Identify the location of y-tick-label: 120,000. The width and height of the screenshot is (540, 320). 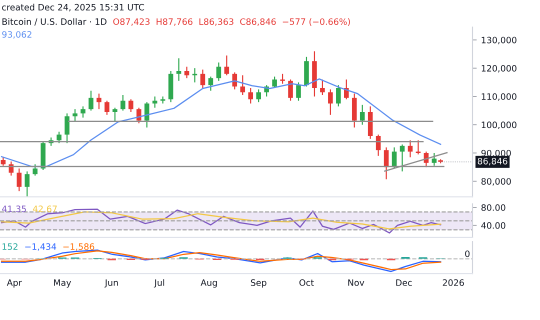
(499, 69).